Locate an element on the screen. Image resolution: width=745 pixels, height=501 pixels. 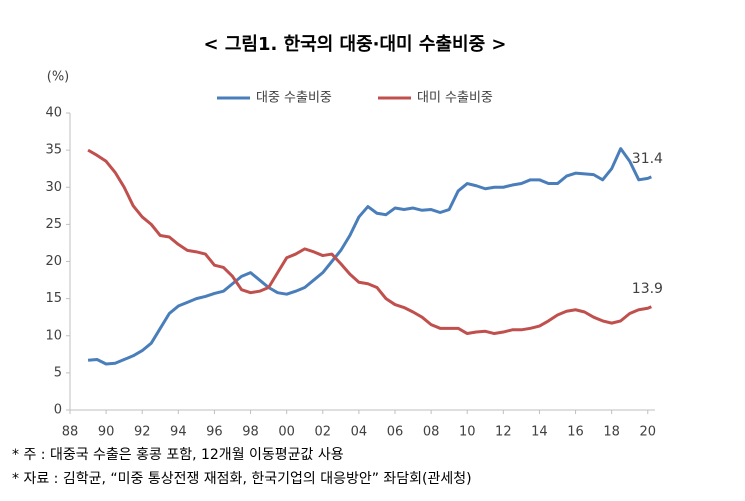
x-tick-label: 98 is located at coordinates (250, 432).